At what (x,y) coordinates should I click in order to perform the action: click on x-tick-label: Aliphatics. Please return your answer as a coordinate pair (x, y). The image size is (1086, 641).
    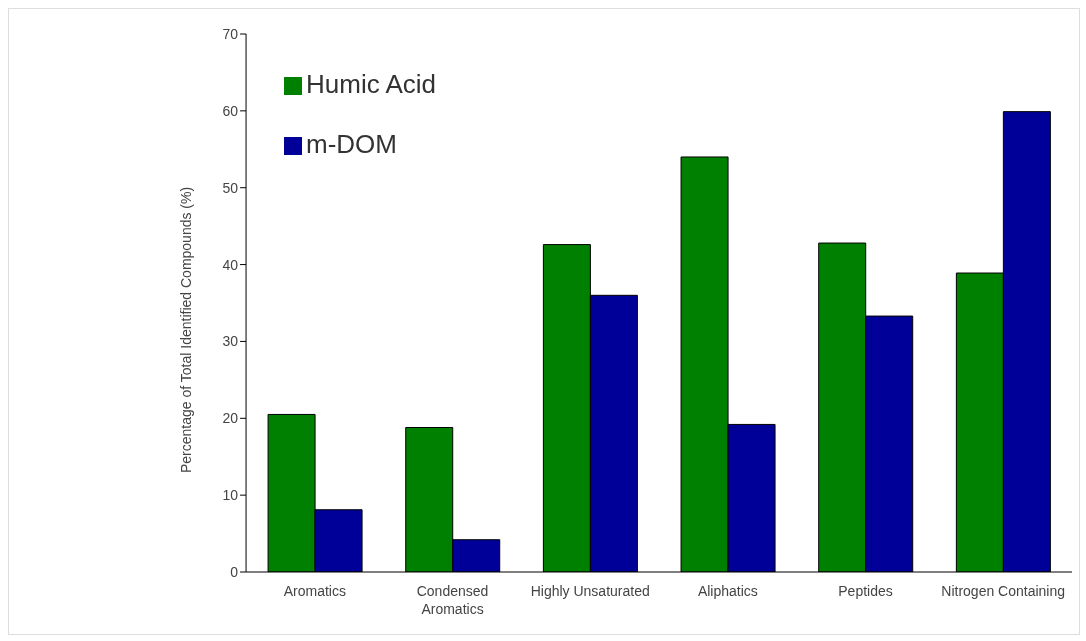
    Looking at the image, I should click on (727, 591).